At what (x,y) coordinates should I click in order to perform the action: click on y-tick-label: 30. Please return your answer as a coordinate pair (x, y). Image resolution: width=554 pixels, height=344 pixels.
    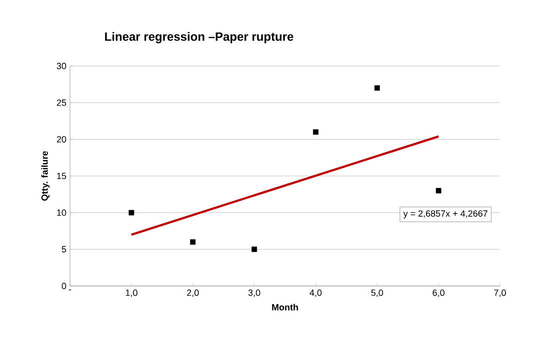
    Looking at the image, I should click on (61, 66).